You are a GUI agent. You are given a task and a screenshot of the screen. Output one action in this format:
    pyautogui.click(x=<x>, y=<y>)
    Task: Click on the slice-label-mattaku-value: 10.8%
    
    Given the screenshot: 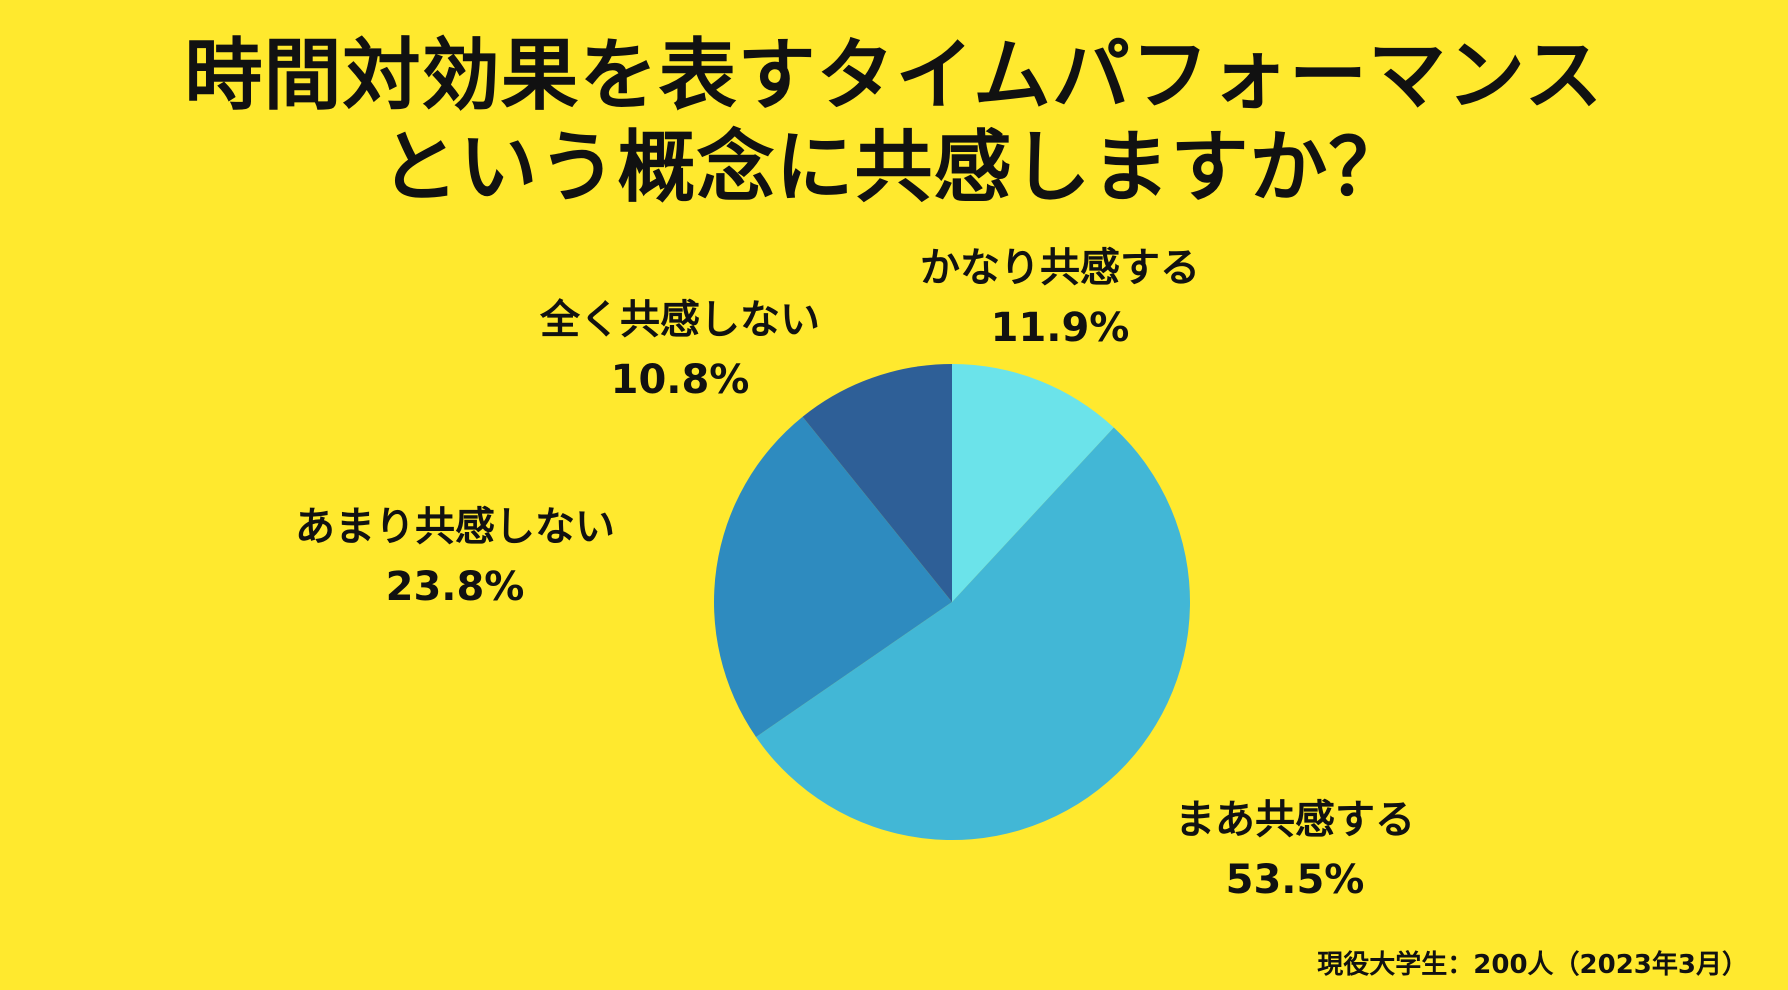 What is the action you would take?
    pyautogui.click(x=680, y=380)
    